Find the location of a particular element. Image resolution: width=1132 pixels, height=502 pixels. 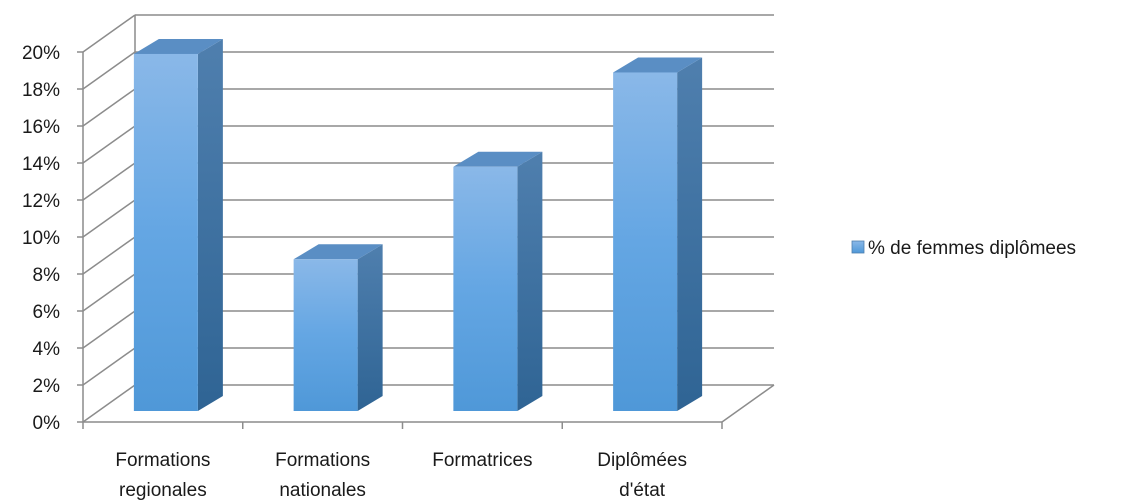

x-category-label-line: Diplômées is located at coordinates (642, 460).